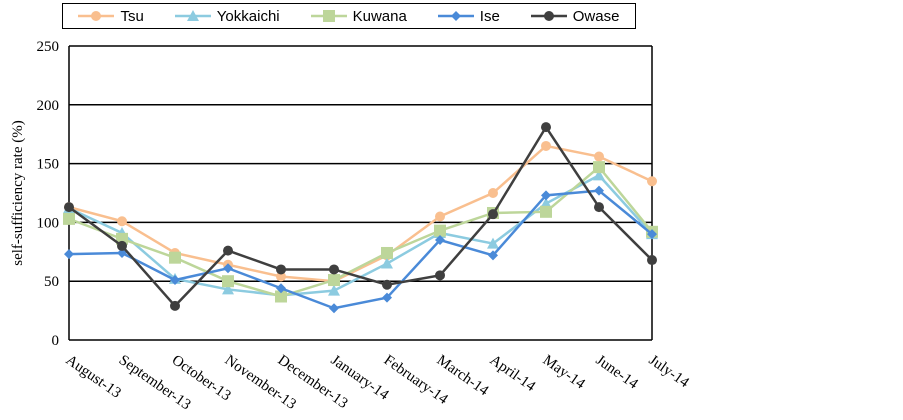  I want to click on legend-item: Yokkaichi, so click(227, 16).